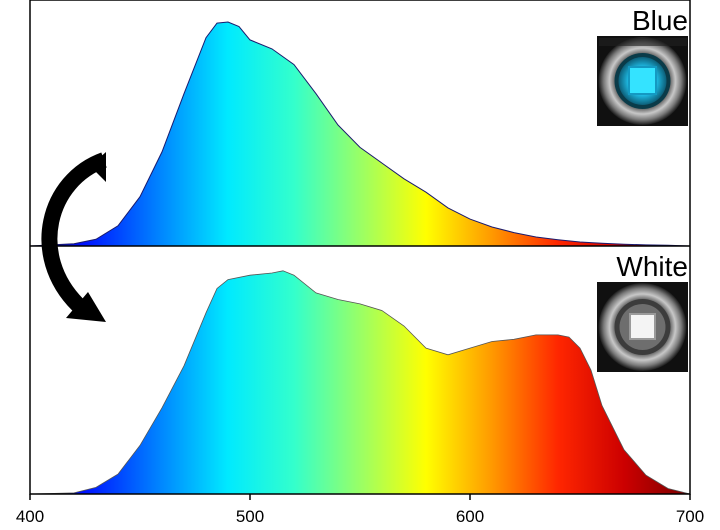 This screenshot has height=530, width=720. What do you see at coordinates (74, 237) in the screenshot?
I see `curved-arrow-icon` at bounding box center [74, 237].